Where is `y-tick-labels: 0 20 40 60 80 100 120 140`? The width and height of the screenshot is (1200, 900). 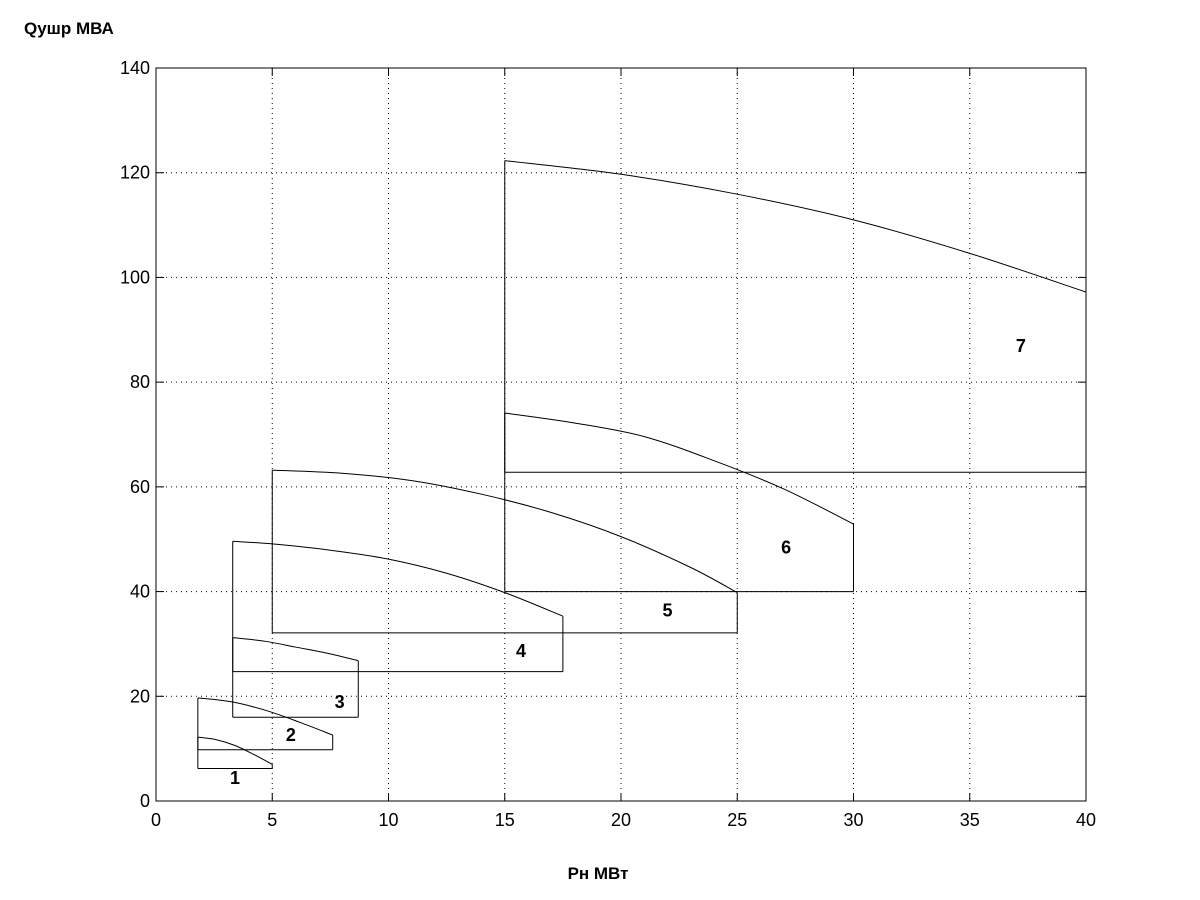
y-tick-labels: 0 20 40 60 80 100 120 140 is located at coordinates (135, 434).